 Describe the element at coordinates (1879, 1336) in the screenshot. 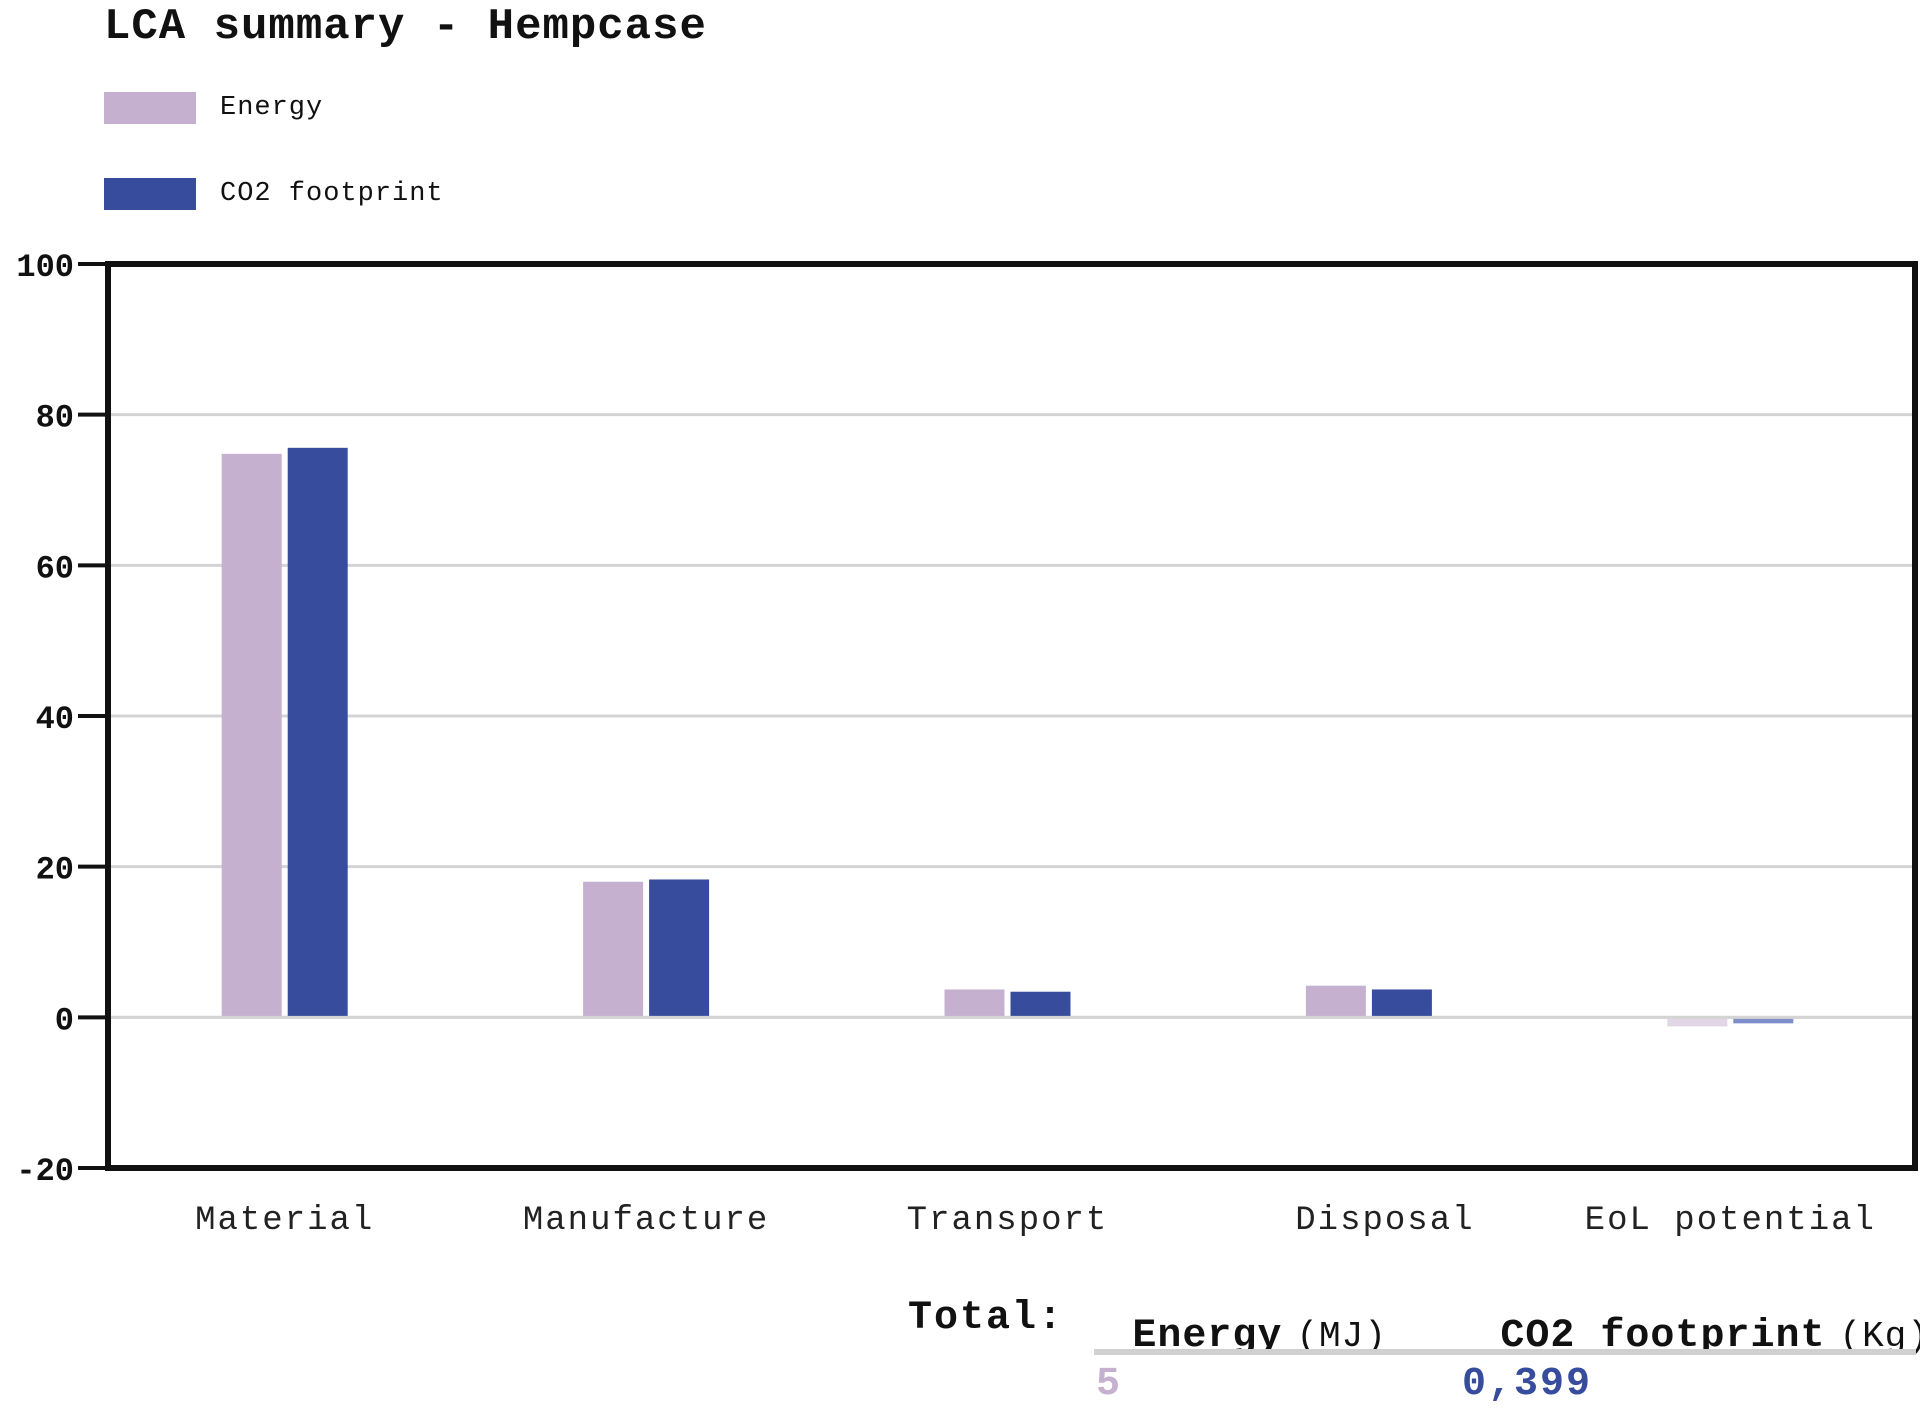

I see `totals-co2-unit: (Kg)` at that location.